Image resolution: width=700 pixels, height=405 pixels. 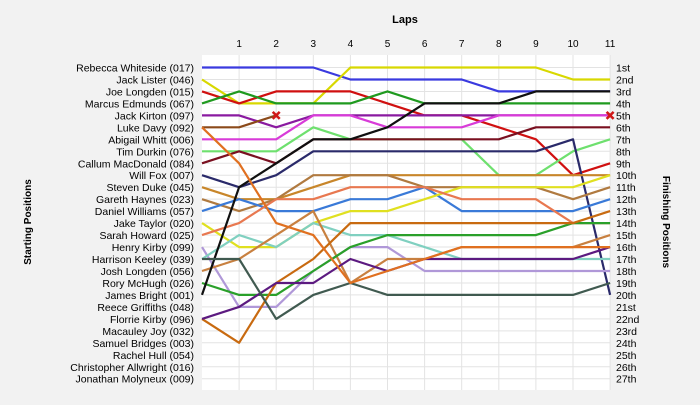 I want to click on finishing-position-label: 7th, so click(x=623, y=140).